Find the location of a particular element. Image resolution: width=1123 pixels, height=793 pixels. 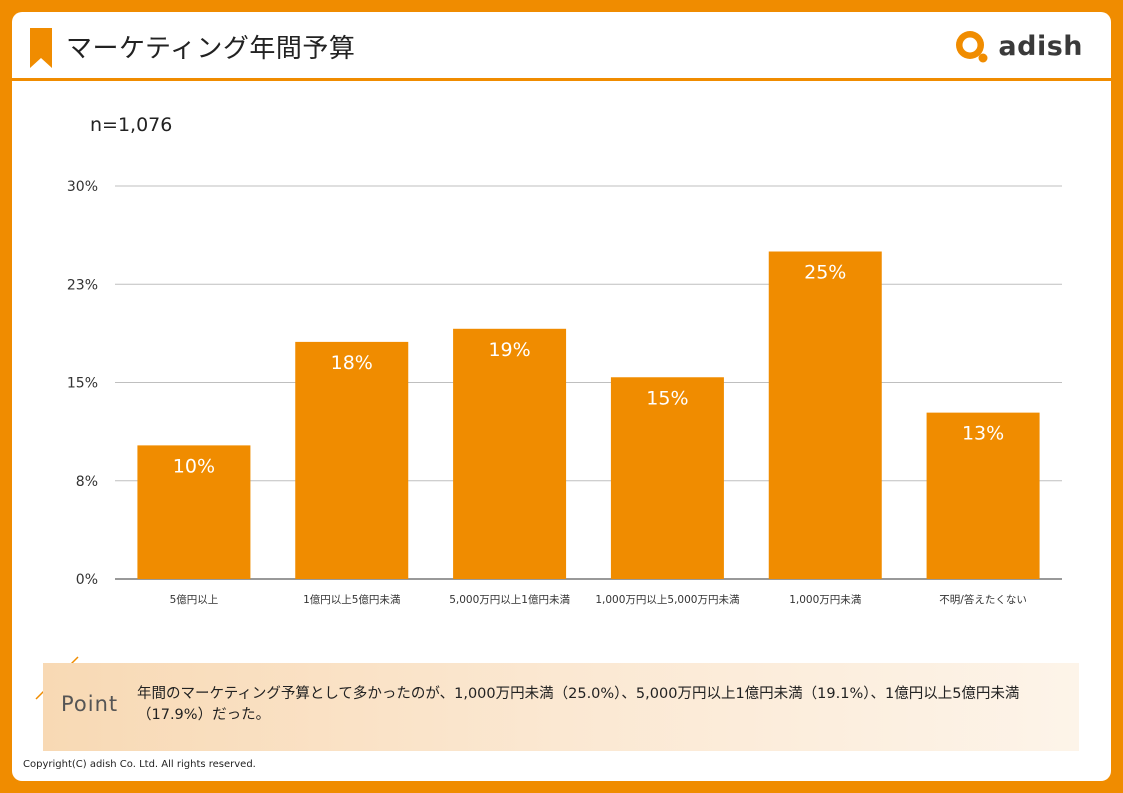

data-label: 25% is located at coordinates (825, 273).